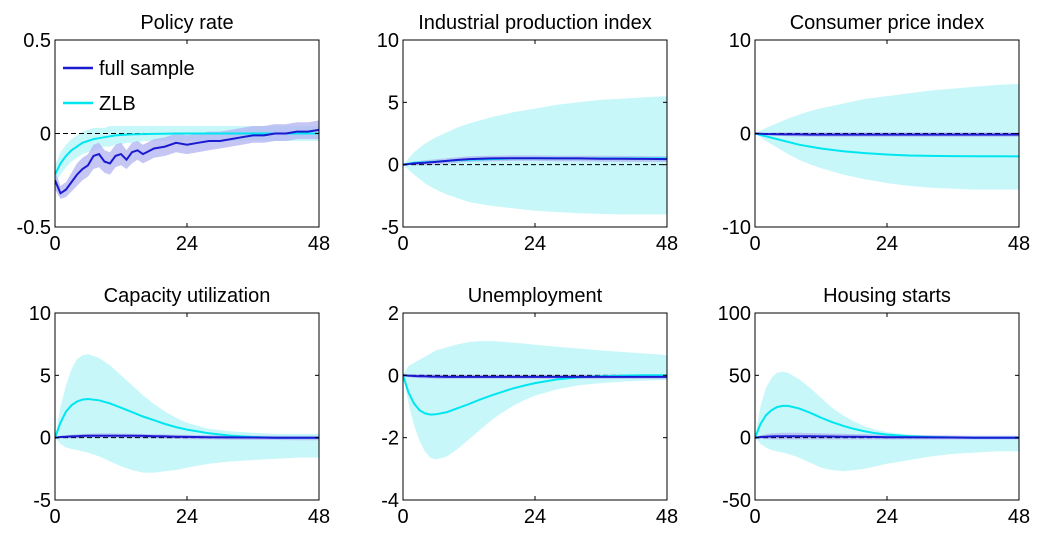  Describe the element at coordinates (887, 296) in the screenshot. I see `panel-title: Housing starts` at that location.